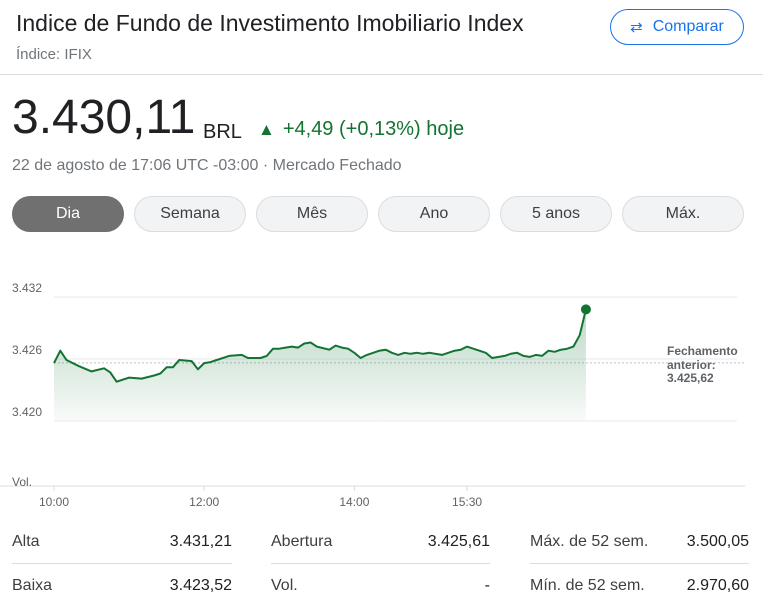 The height and width of the screenshot is (608, 763). Describe the element at coordinates (691, 365) in the screenshot. I see `previous-close-label: anterior:` at that location.